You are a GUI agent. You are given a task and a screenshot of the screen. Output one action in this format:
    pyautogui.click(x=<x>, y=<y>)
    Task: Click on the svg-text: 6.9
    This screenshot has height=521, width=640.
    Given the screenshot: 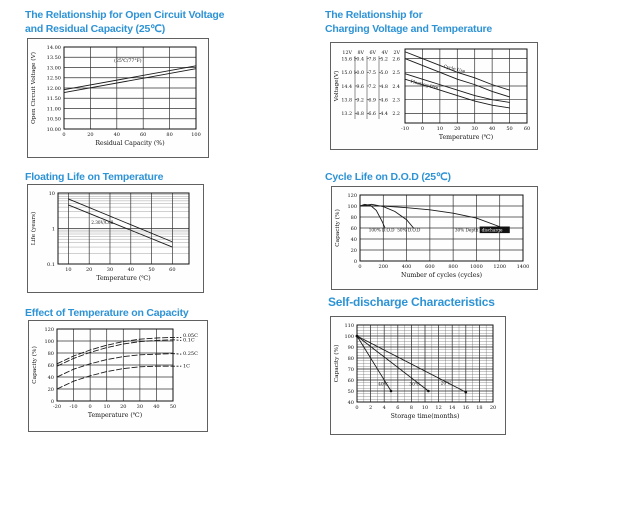 What is the action you would take?
    pyautogui.click(x=372, y=101)
    